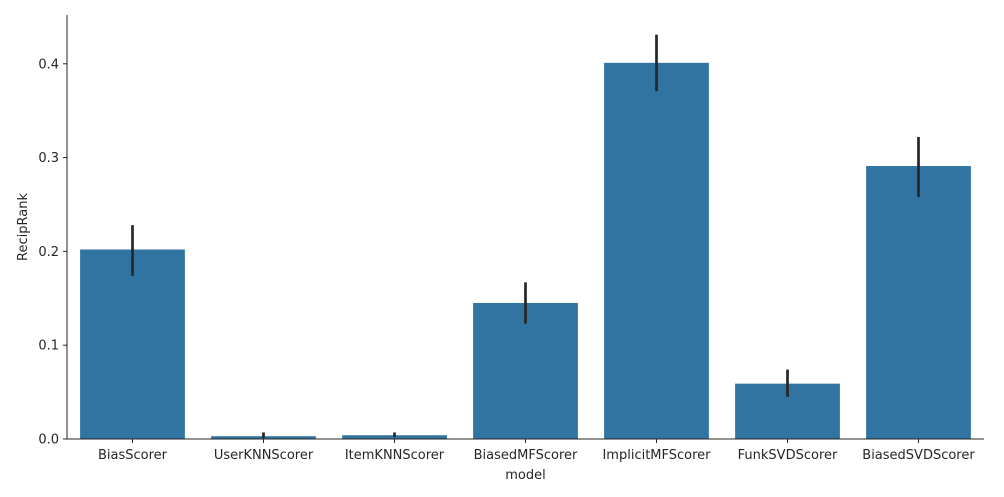  Describe the element at coordinates (133, 455) in the screenshot. I see `x-tick-label: BiasScorer` at that location.